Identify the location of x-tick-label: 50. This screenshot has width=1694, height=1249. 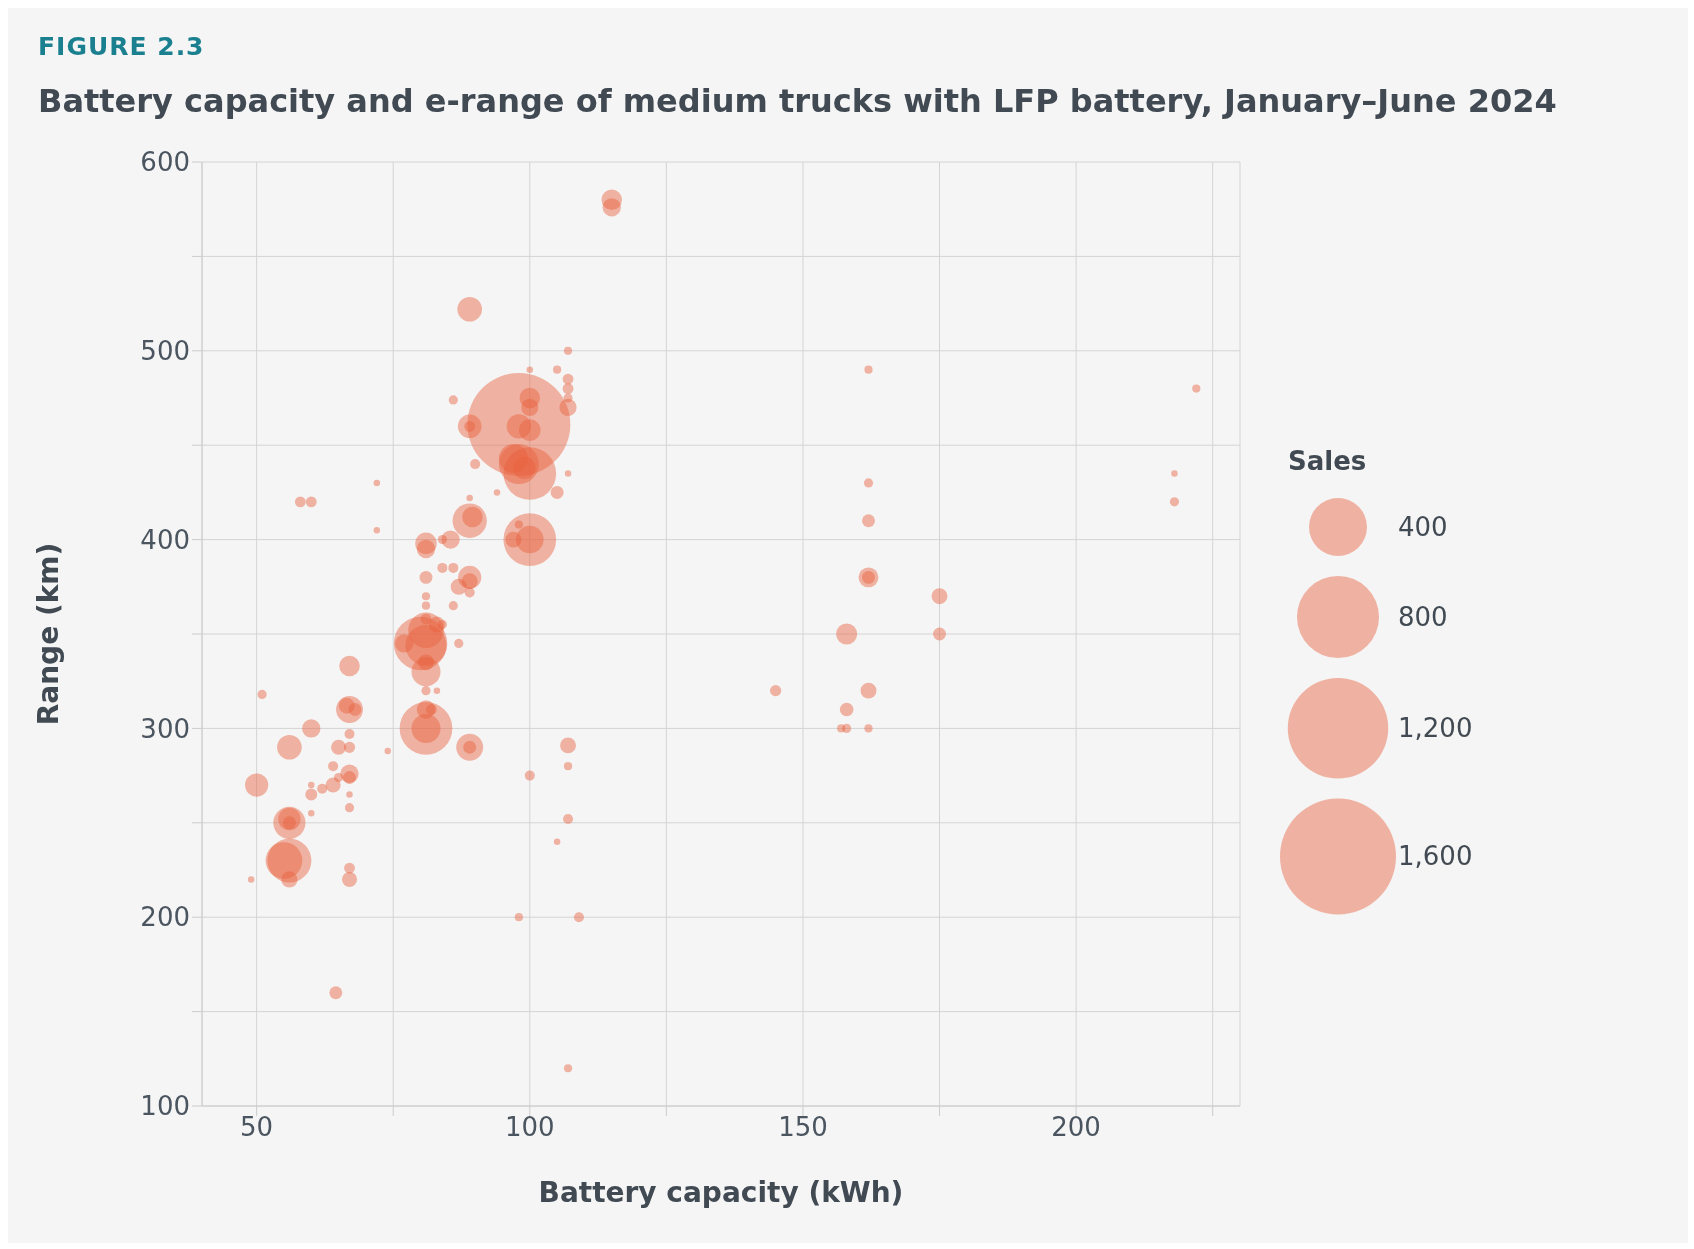
(257, 1127).